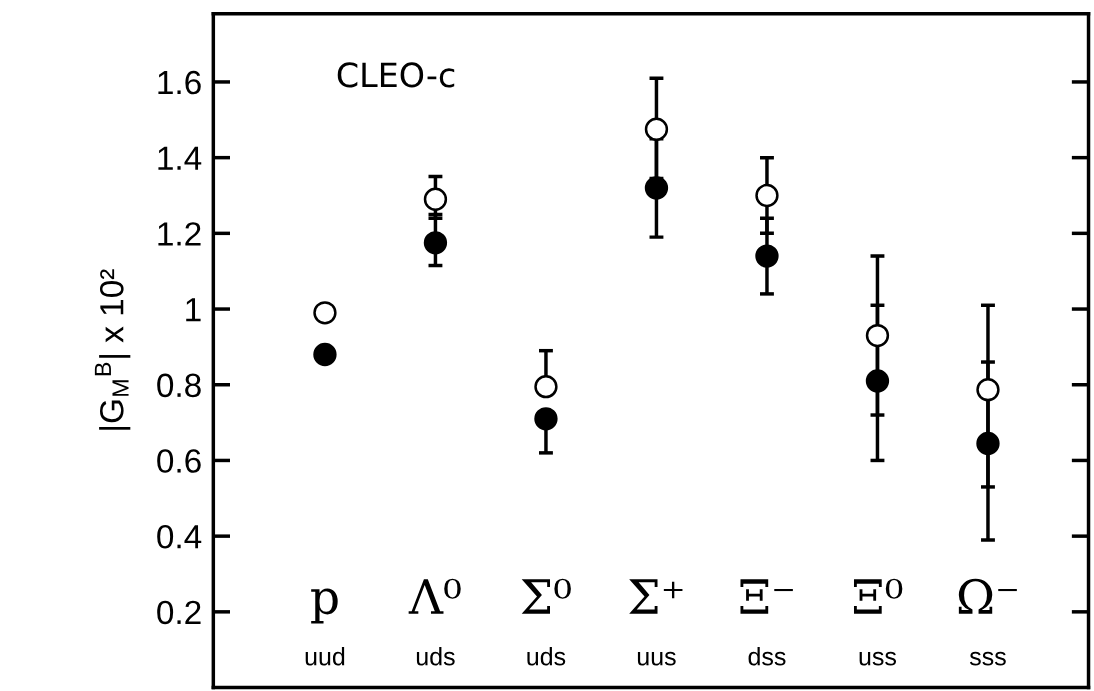  Describe the element at coordinates (179, 461) in the screenshot. I see `y-tick-label: 0.6` at that location.